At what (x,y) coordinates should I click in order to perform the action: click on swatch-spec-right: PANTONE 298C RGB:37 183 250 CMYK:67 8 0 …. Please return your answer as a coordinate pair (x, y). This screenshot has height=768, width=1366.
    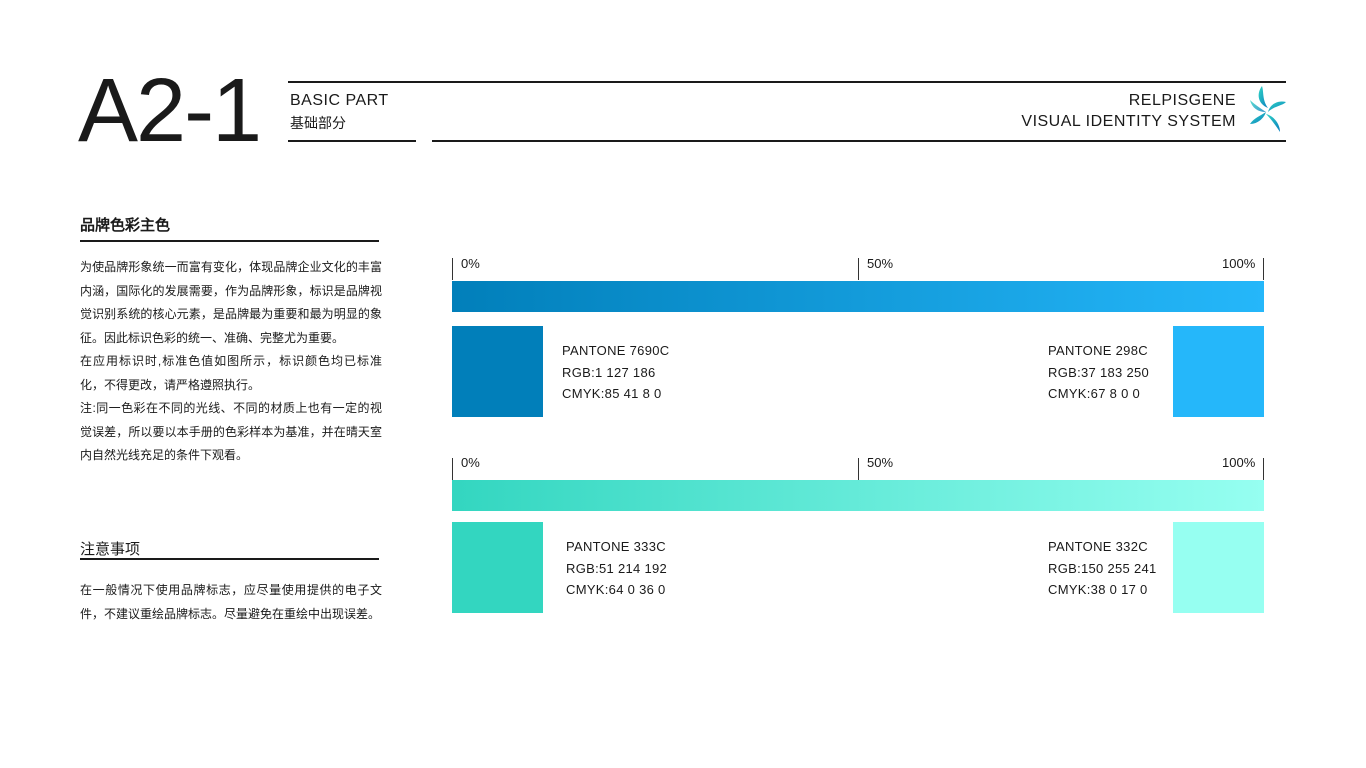
    Looking at the image, I should click on (1098, 372).